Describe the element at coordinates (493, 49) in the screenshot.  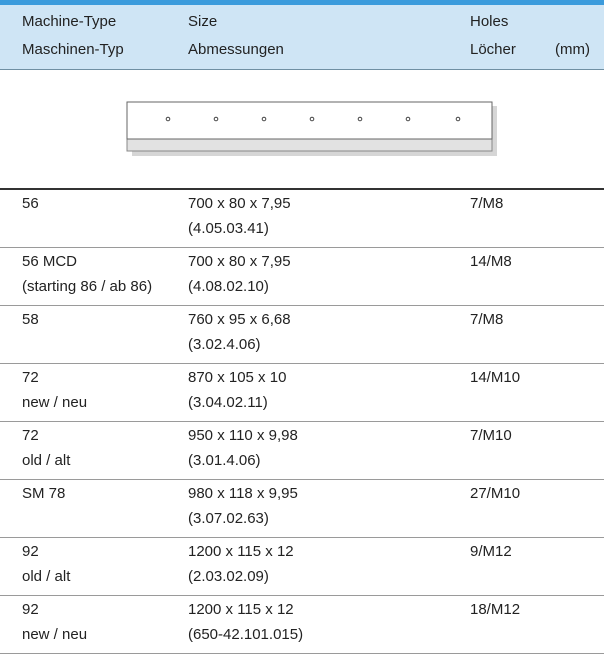
I see `header-holes-de: Löcher` at that location.